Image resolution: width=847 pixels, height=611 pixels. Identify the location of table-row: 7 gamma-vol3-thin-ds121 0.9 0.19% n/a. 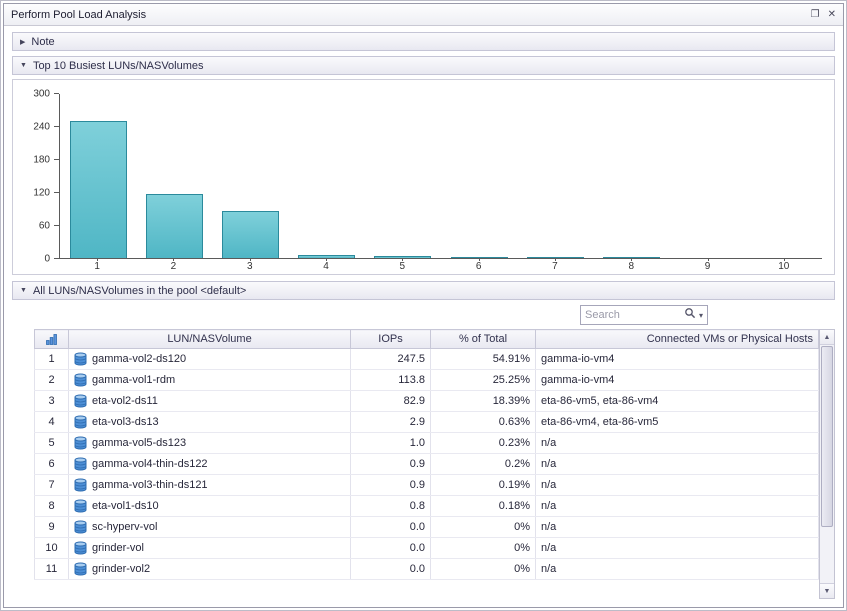
(426, 485).